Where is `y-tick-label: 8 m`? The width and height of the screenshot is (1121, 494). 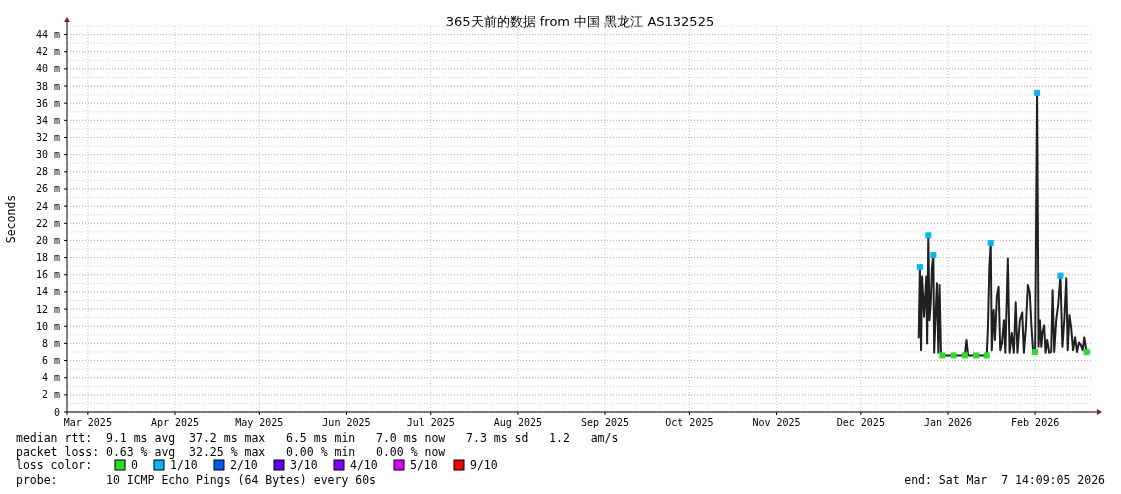
y-tick-label: 8 m is located at coordinates (50, 343).